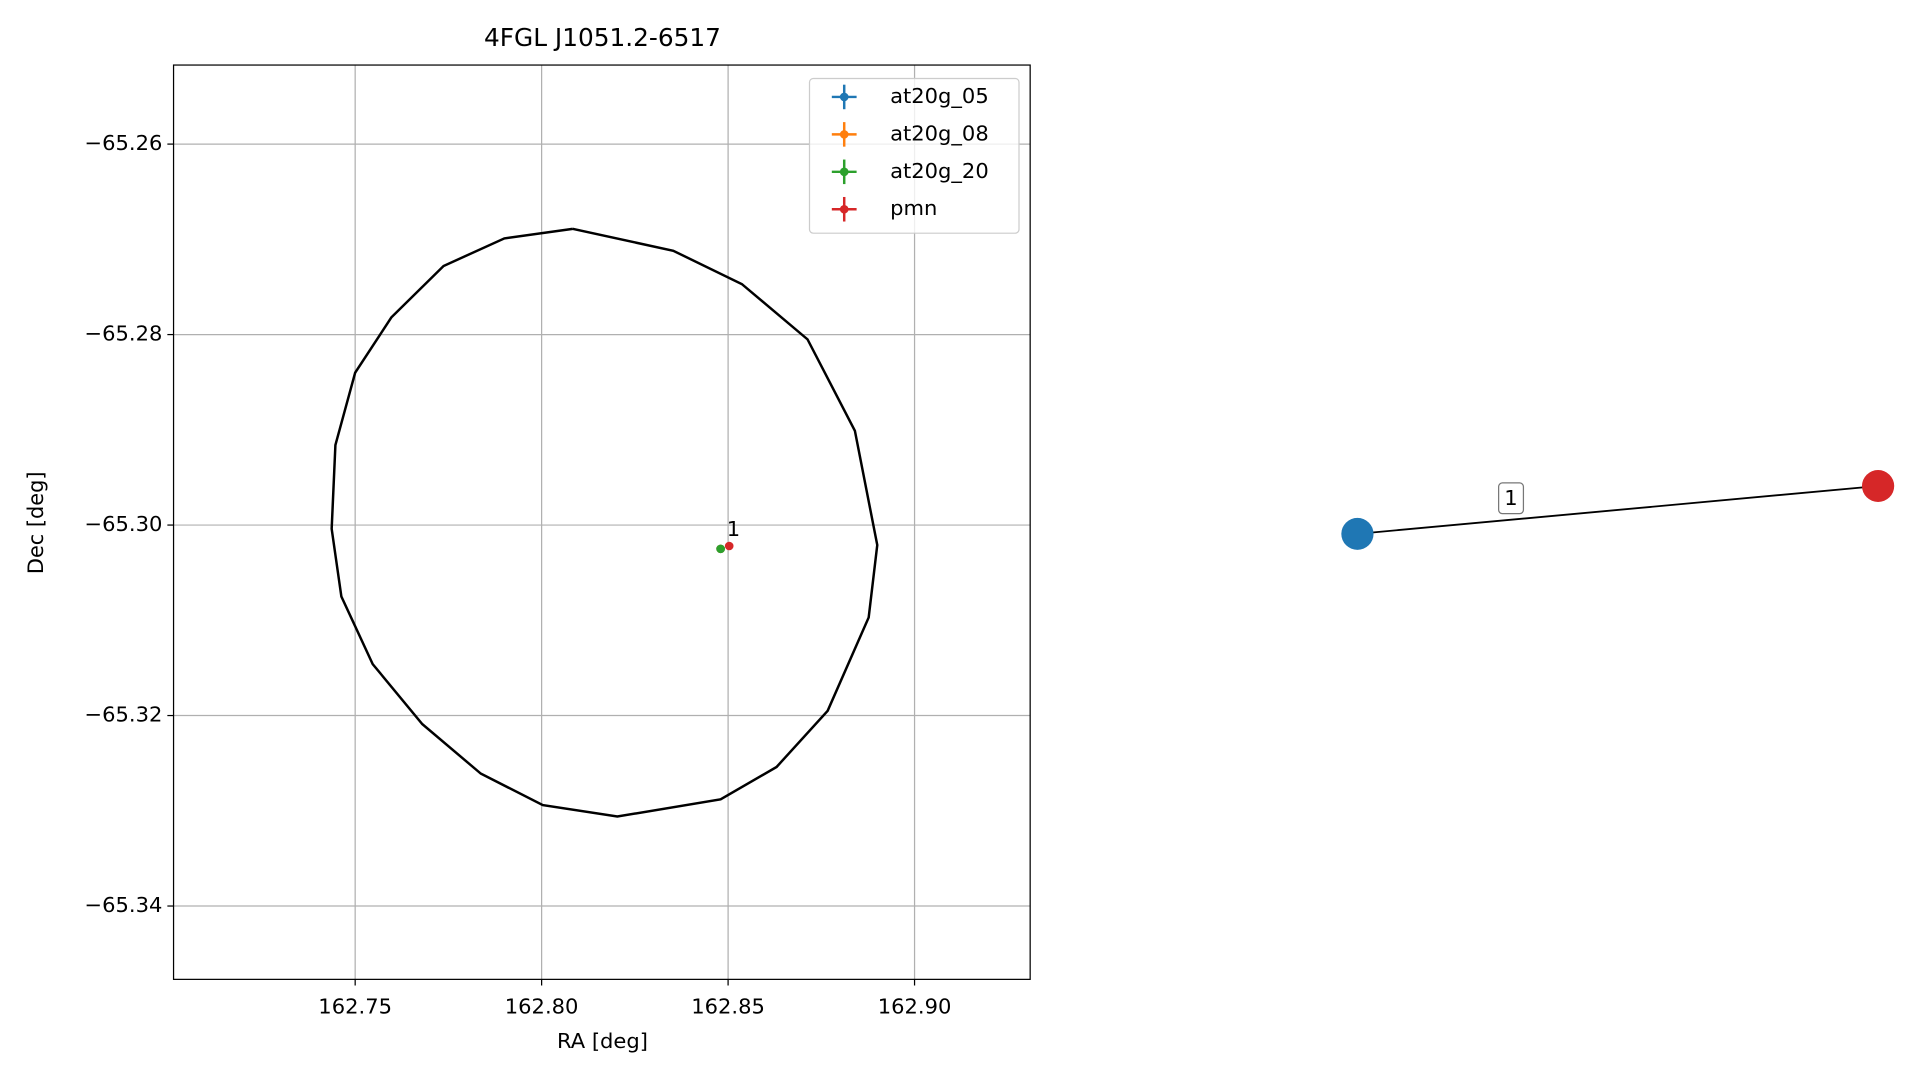  What do you see at coordinates (733, 529) in the screenshot?
I see `annotation: 1` at bounding box center [733, 529].